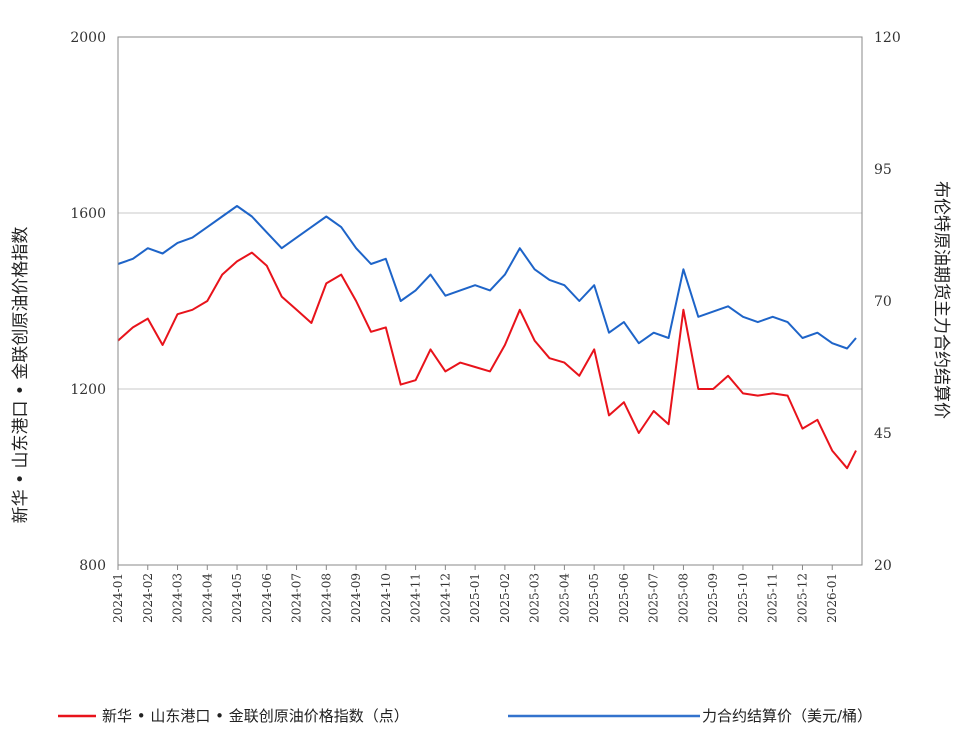 The image size is (956, 739). Describe the element at coordinates (773, 598) in the screenshot. I see `x-tick-label: 2025-11` at that location.